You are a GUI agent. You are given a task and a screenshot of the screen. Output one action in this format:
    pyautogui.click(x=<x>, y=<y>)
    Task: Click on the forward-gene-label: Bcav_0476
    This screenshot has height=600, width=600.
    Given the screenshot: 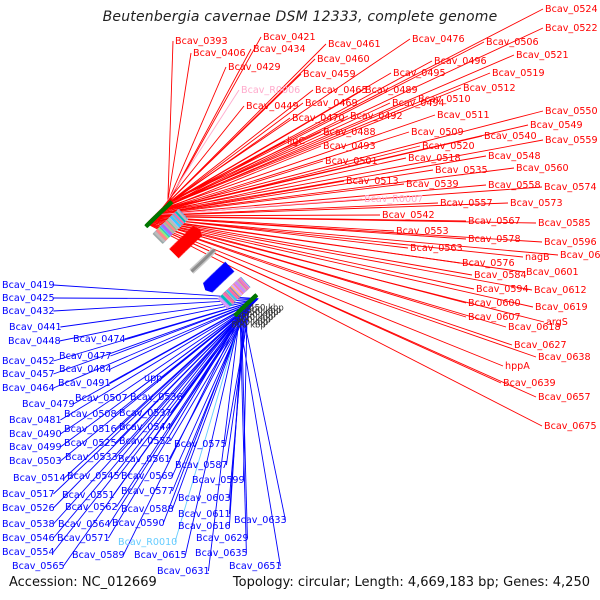 What is the action you would take?
    pyautogui.click(x=438, y=39)
    